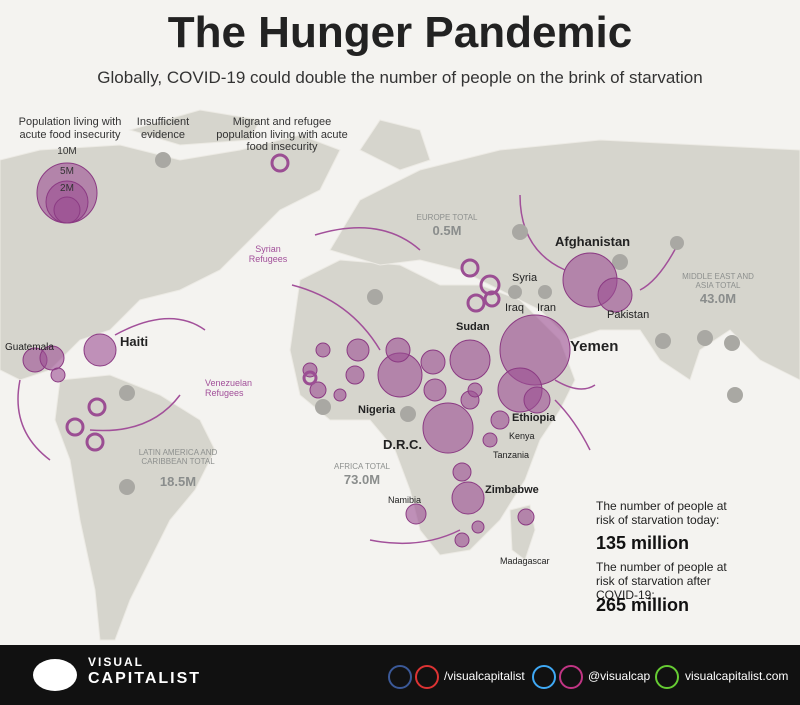  Describe the element at coordinates (514, 308) in the screenshot. I see `country-label: Iraq` at that location.